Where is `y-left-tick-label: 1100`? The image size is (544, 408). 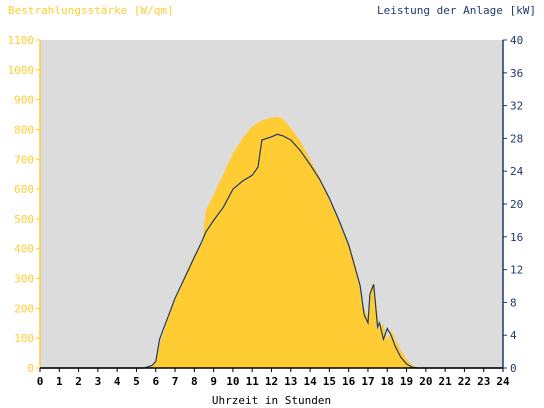
y-left-tick-label: 1100 is located at coordinates (21, 40).